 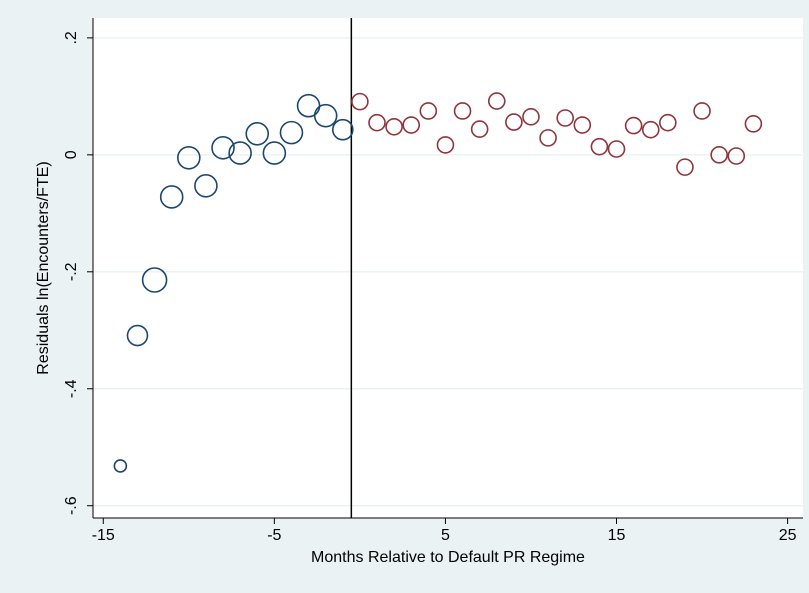 What do you see at coordinates (617, 535) in the screenshot?
I see `x-tick-label: 15` at bounding box center [617, 535].